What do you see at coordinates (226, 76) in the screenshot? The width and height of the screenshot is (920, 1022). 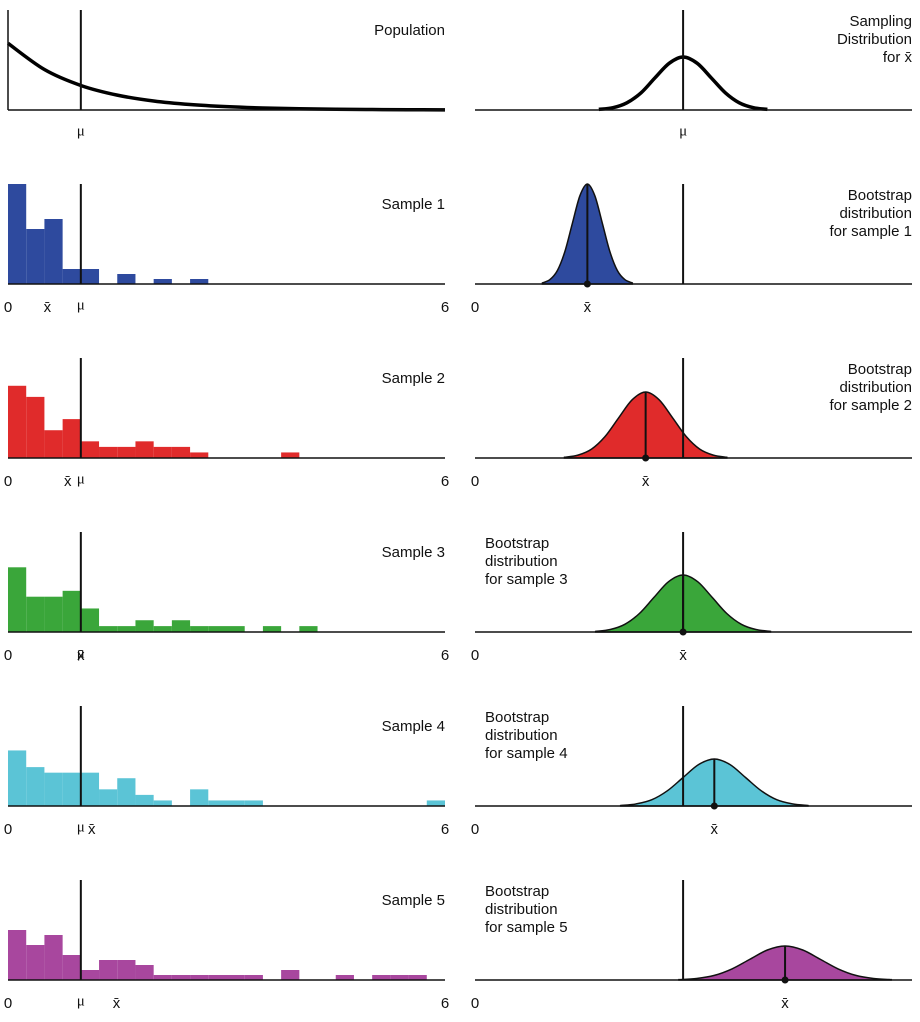 I see `density-curve` at bounding box center [226, 76].